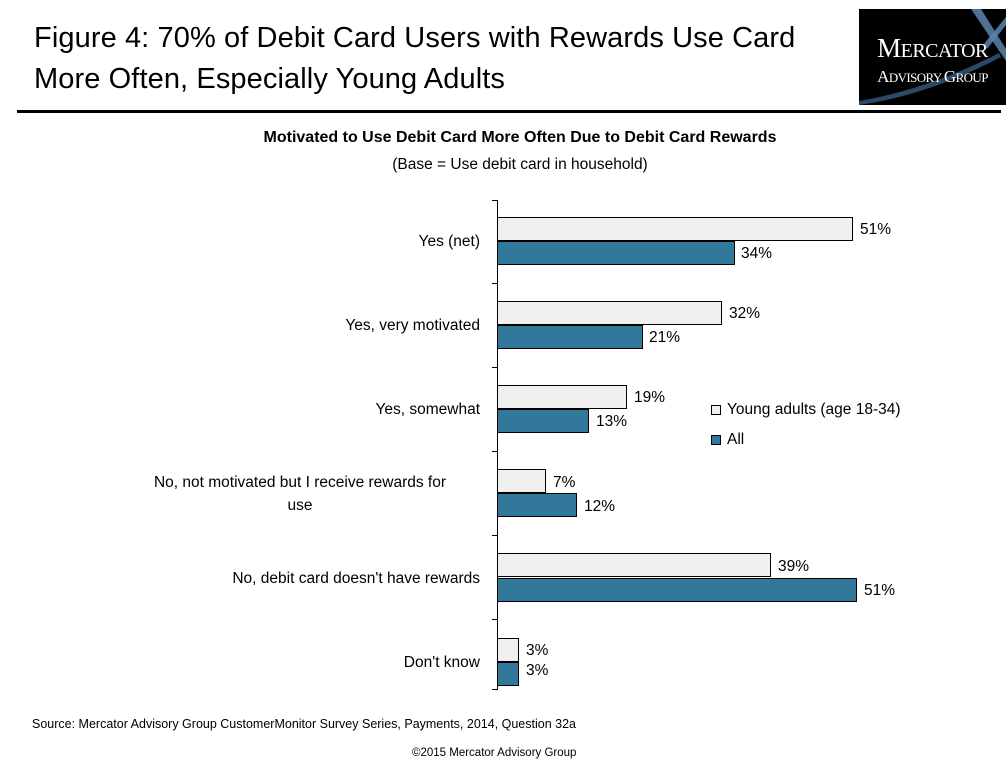 This screenshot has width=1008, height=768. What do you see at coordinates (794, 566) in the screenshot?
I see `value-label: 39%` at bounding box center [794, 566].